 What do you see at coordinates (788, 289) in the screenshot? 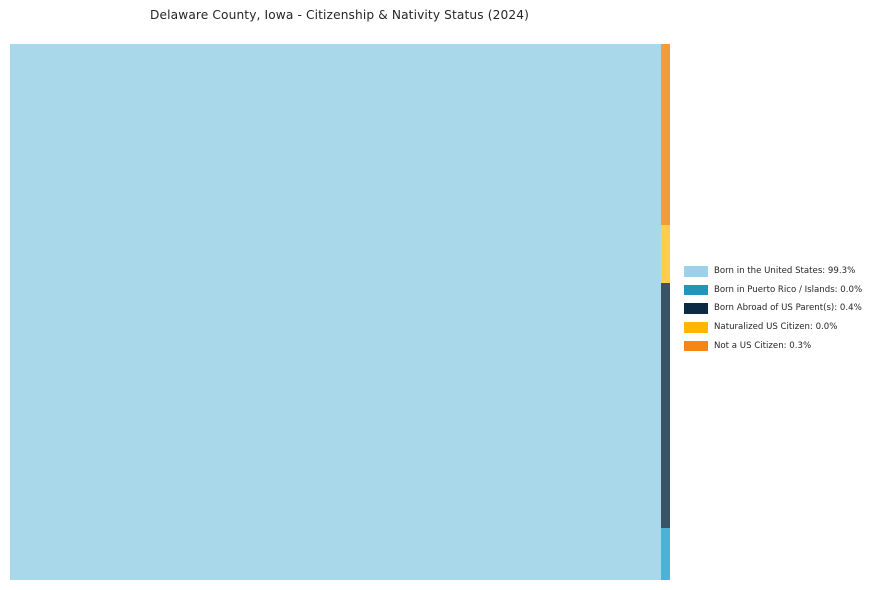
I see `legend-item-label: Born in Puerto Rico / Islands: 0.0%` at bounding box center [788, 289].